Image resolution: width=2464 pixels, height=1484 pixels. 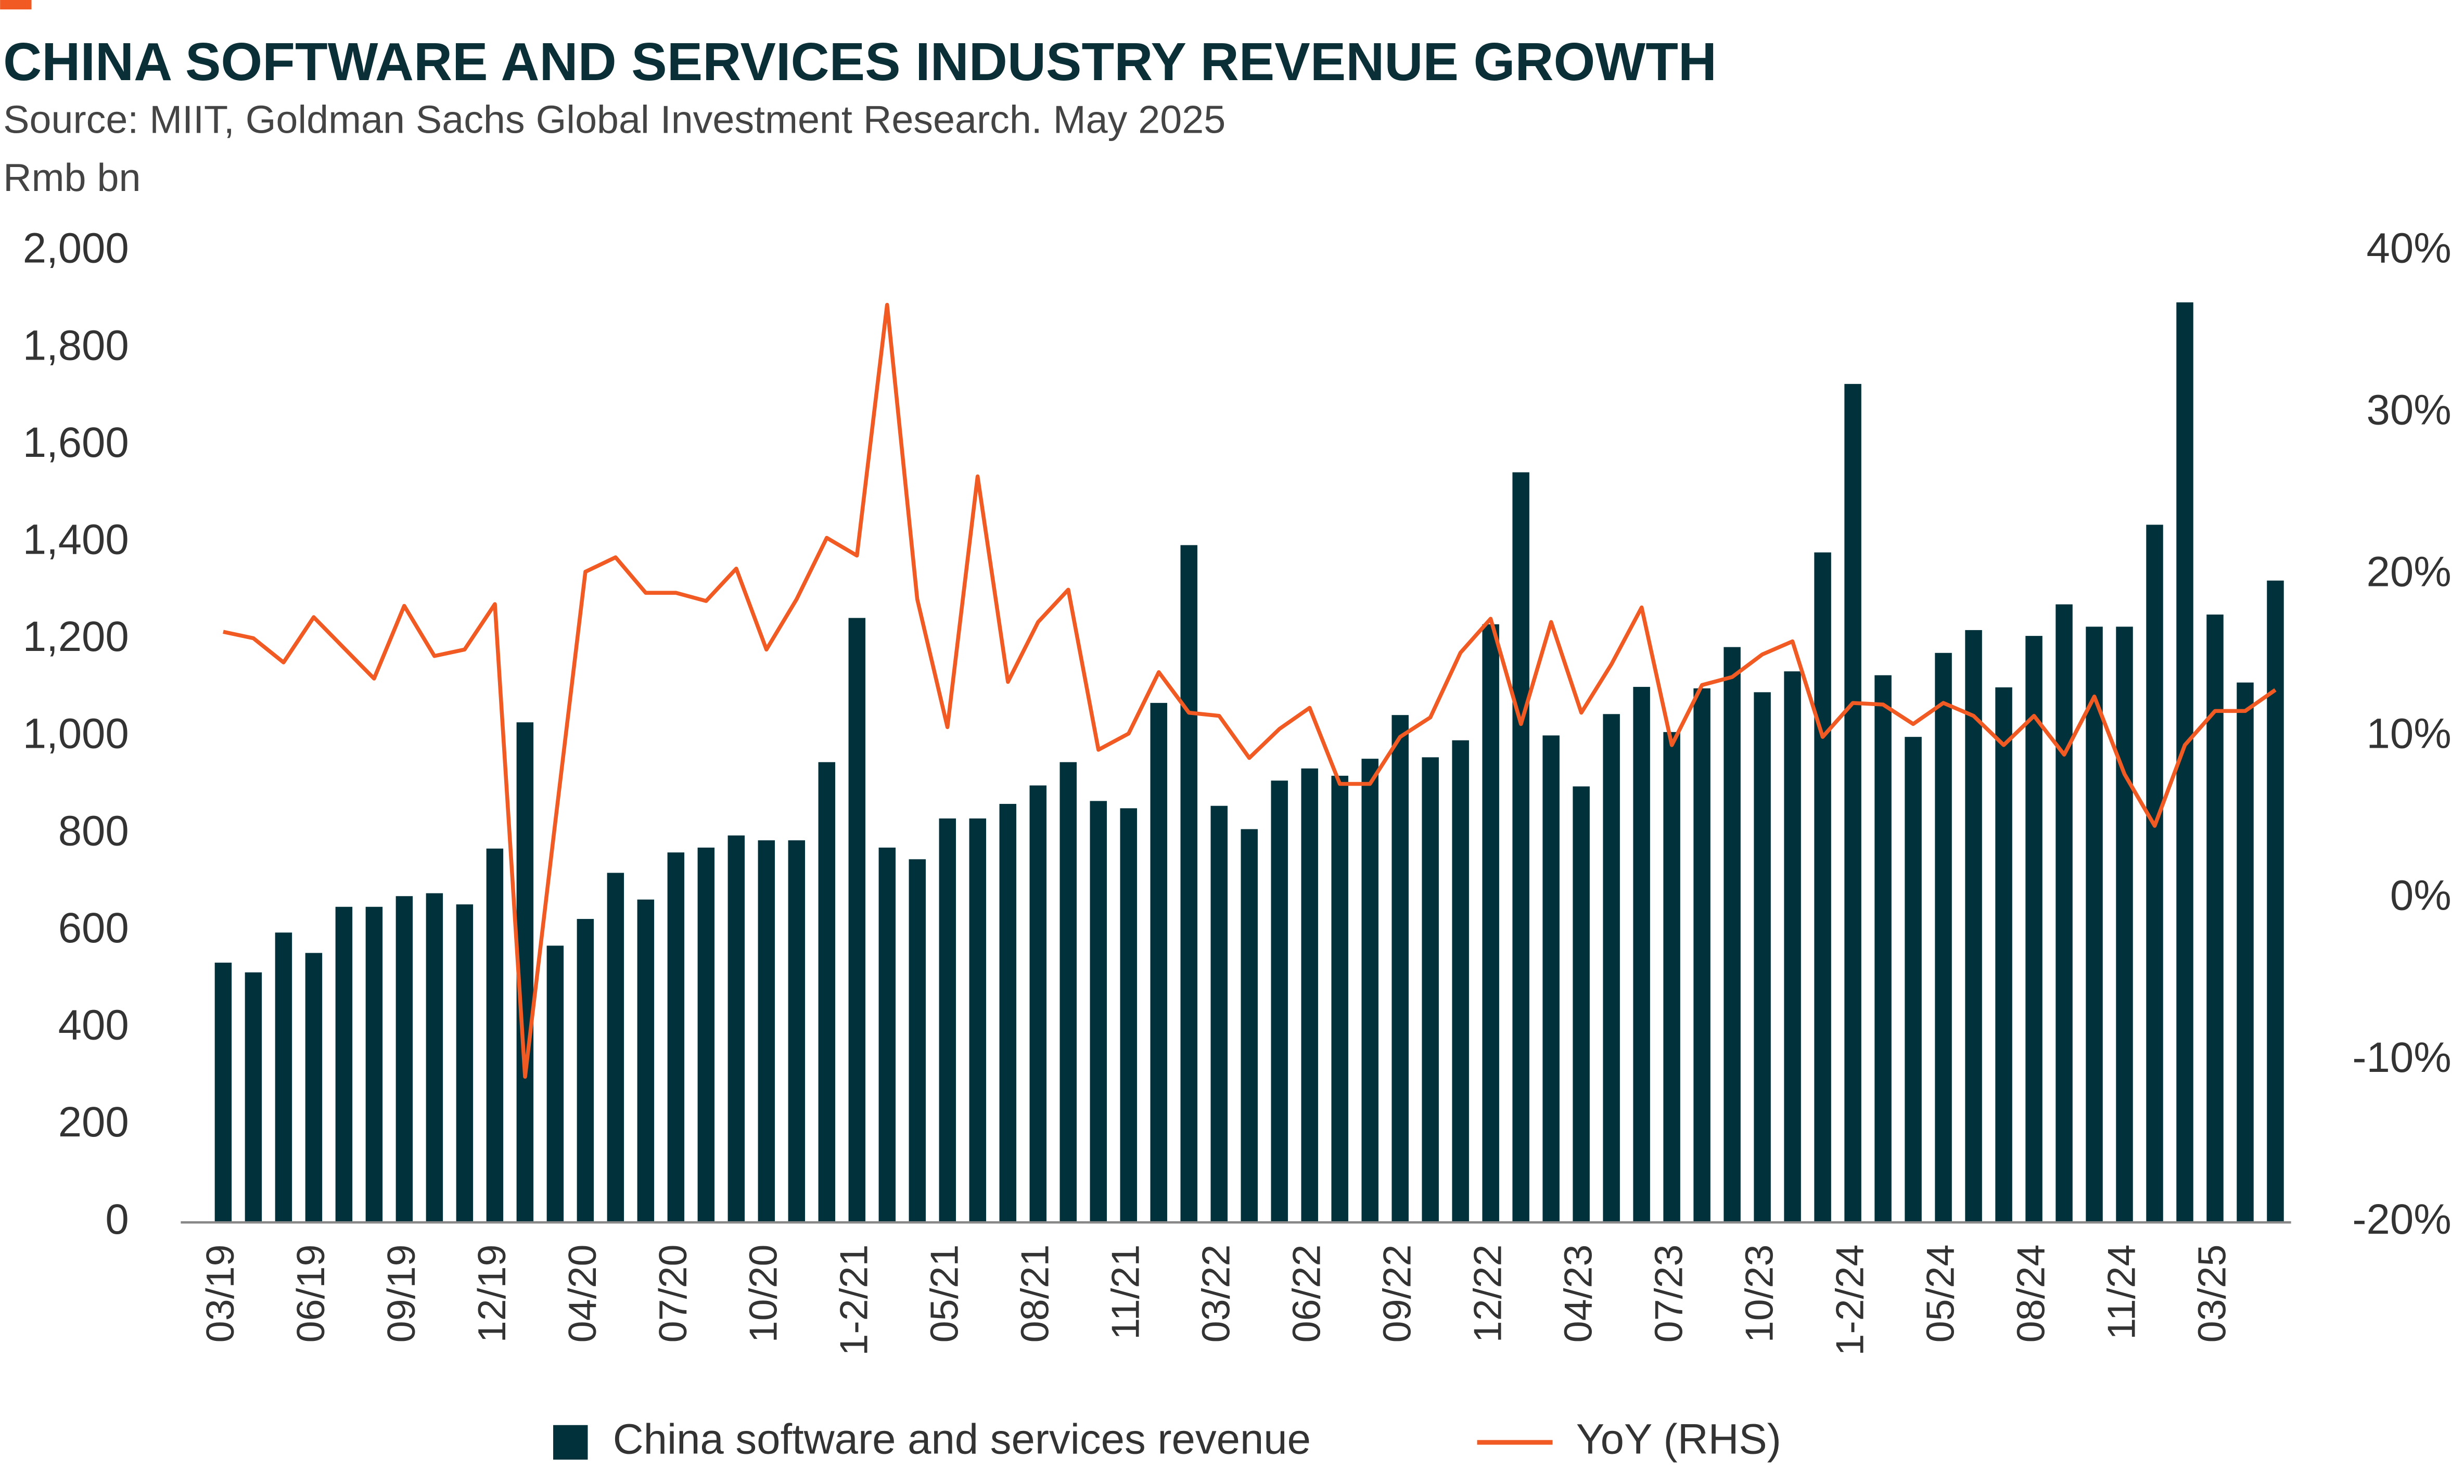 I want to click on x-tick-label: 03/25, so click(x=2212, y=1294).